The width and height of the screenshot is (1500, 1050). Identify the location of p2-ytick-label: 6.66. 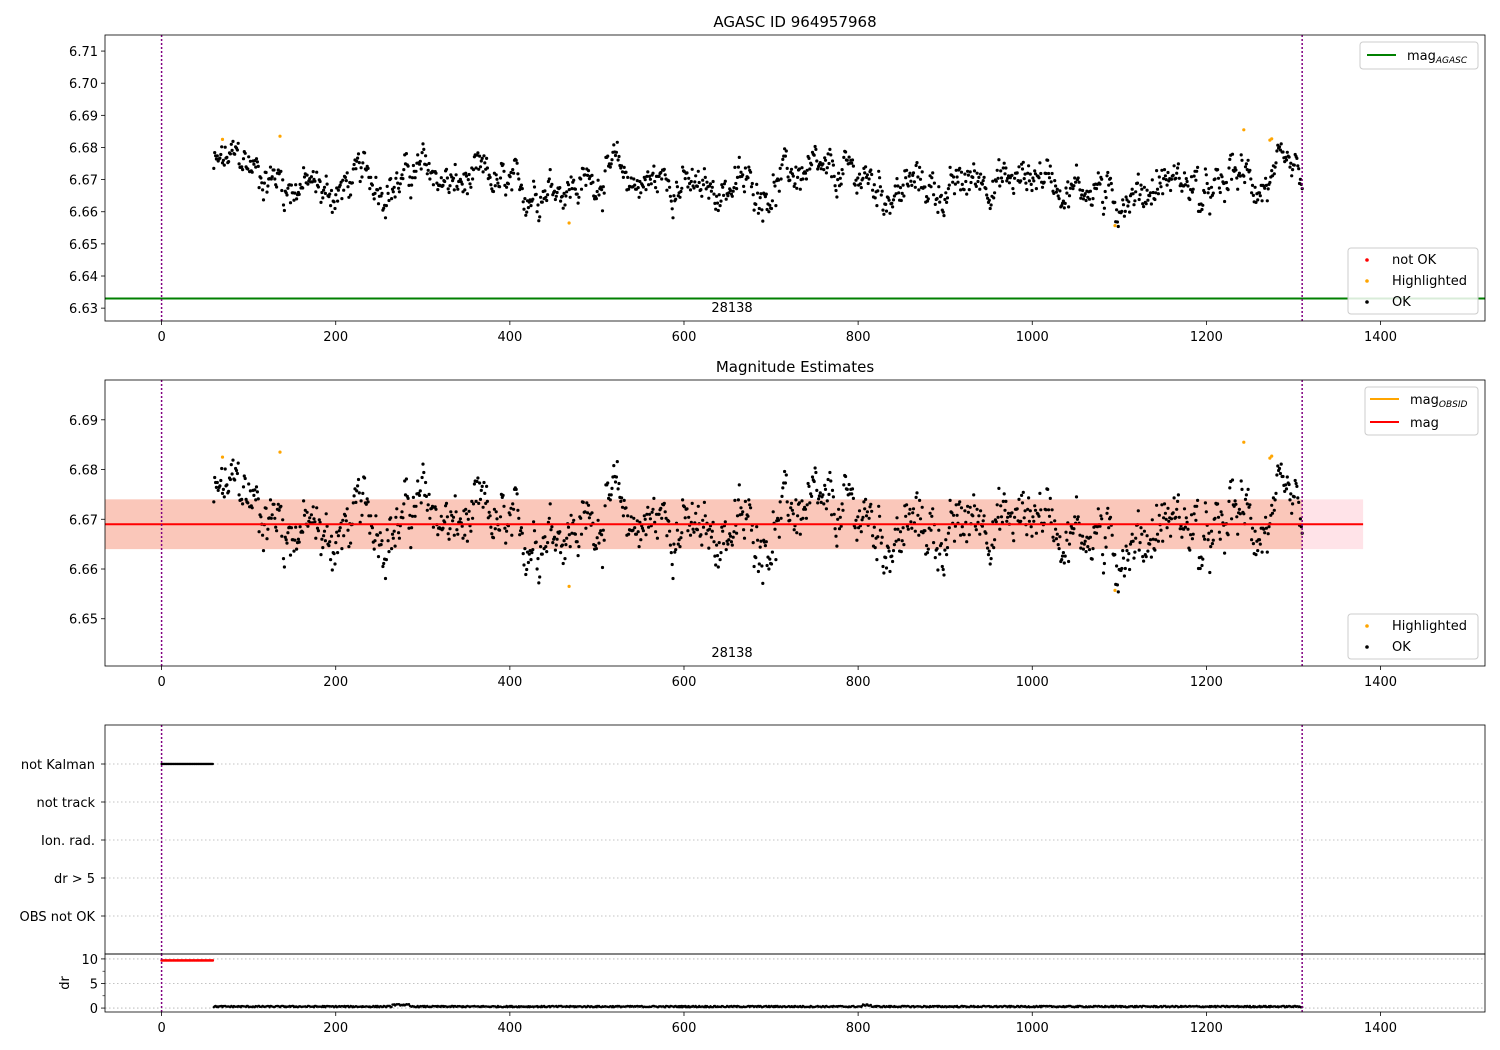
(83, 570).